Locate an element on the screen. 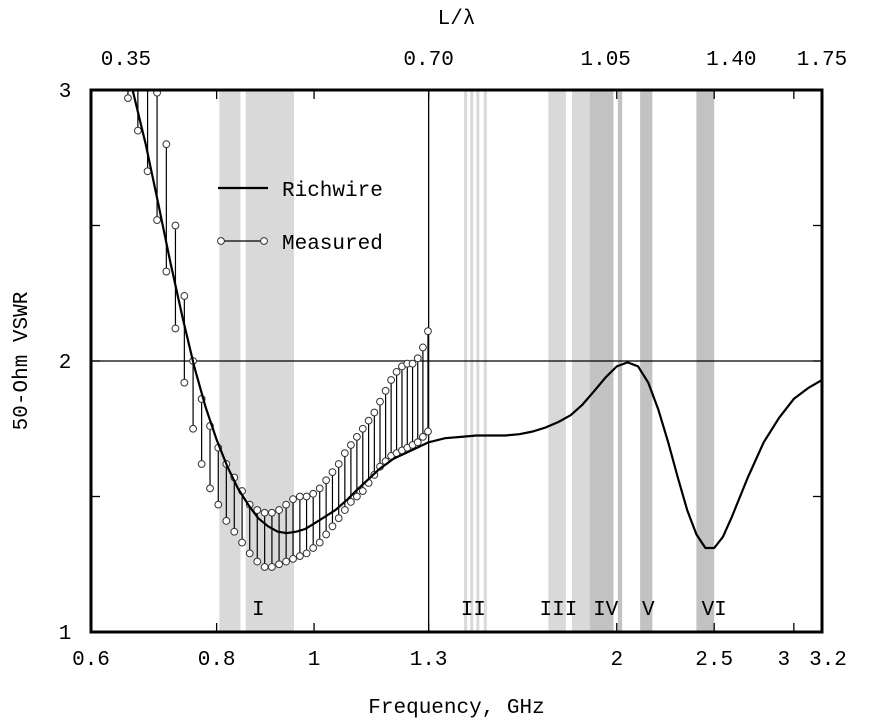 The height and width of the screenshot is (723, 869). x-tick-label: 1.3 is located at coordinates (429, 660).